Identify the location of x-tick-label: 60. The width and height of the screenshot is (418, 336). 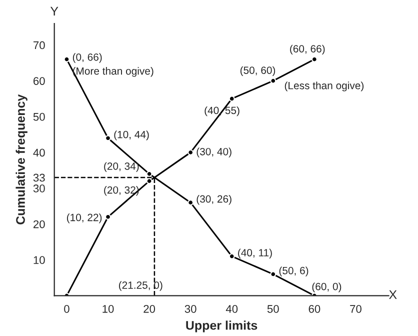
(314, 309).